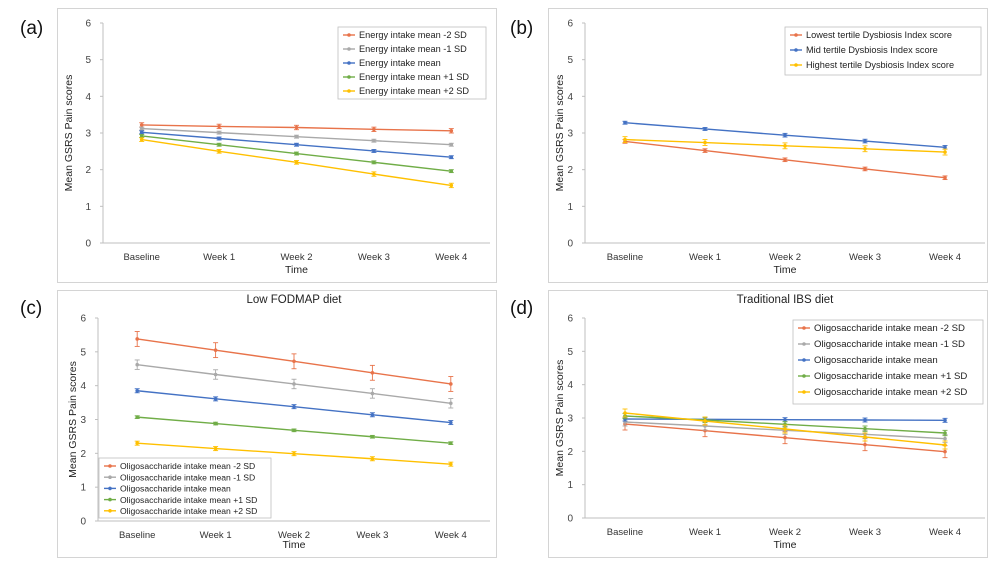 This screenshot has width=1000, height=567. Describe the element at coordinates (570, 485) in the screenshot. I see `panel-d-y-tick-label: 1` at that location.